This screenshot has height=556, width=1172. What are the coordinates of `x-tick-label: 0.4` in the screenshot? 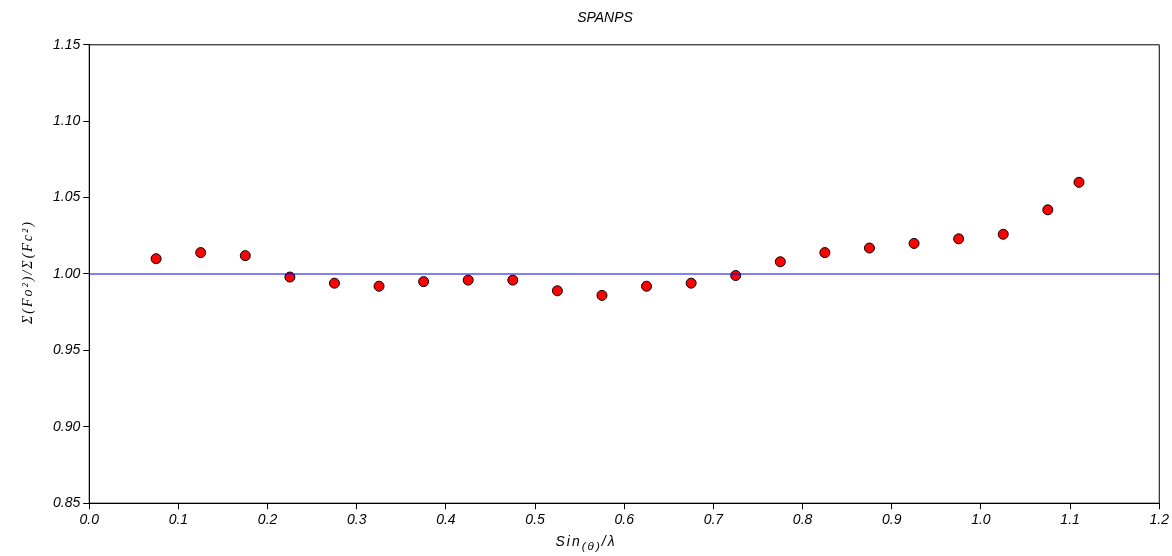 It's located at (446, 519).